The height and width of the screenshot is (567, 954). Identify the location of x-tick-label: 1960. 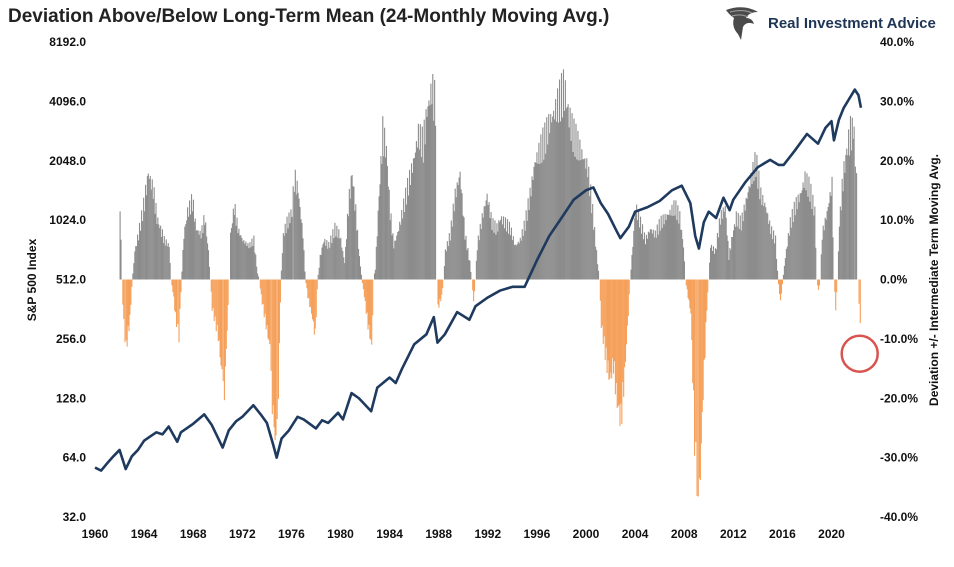
(95, 534).